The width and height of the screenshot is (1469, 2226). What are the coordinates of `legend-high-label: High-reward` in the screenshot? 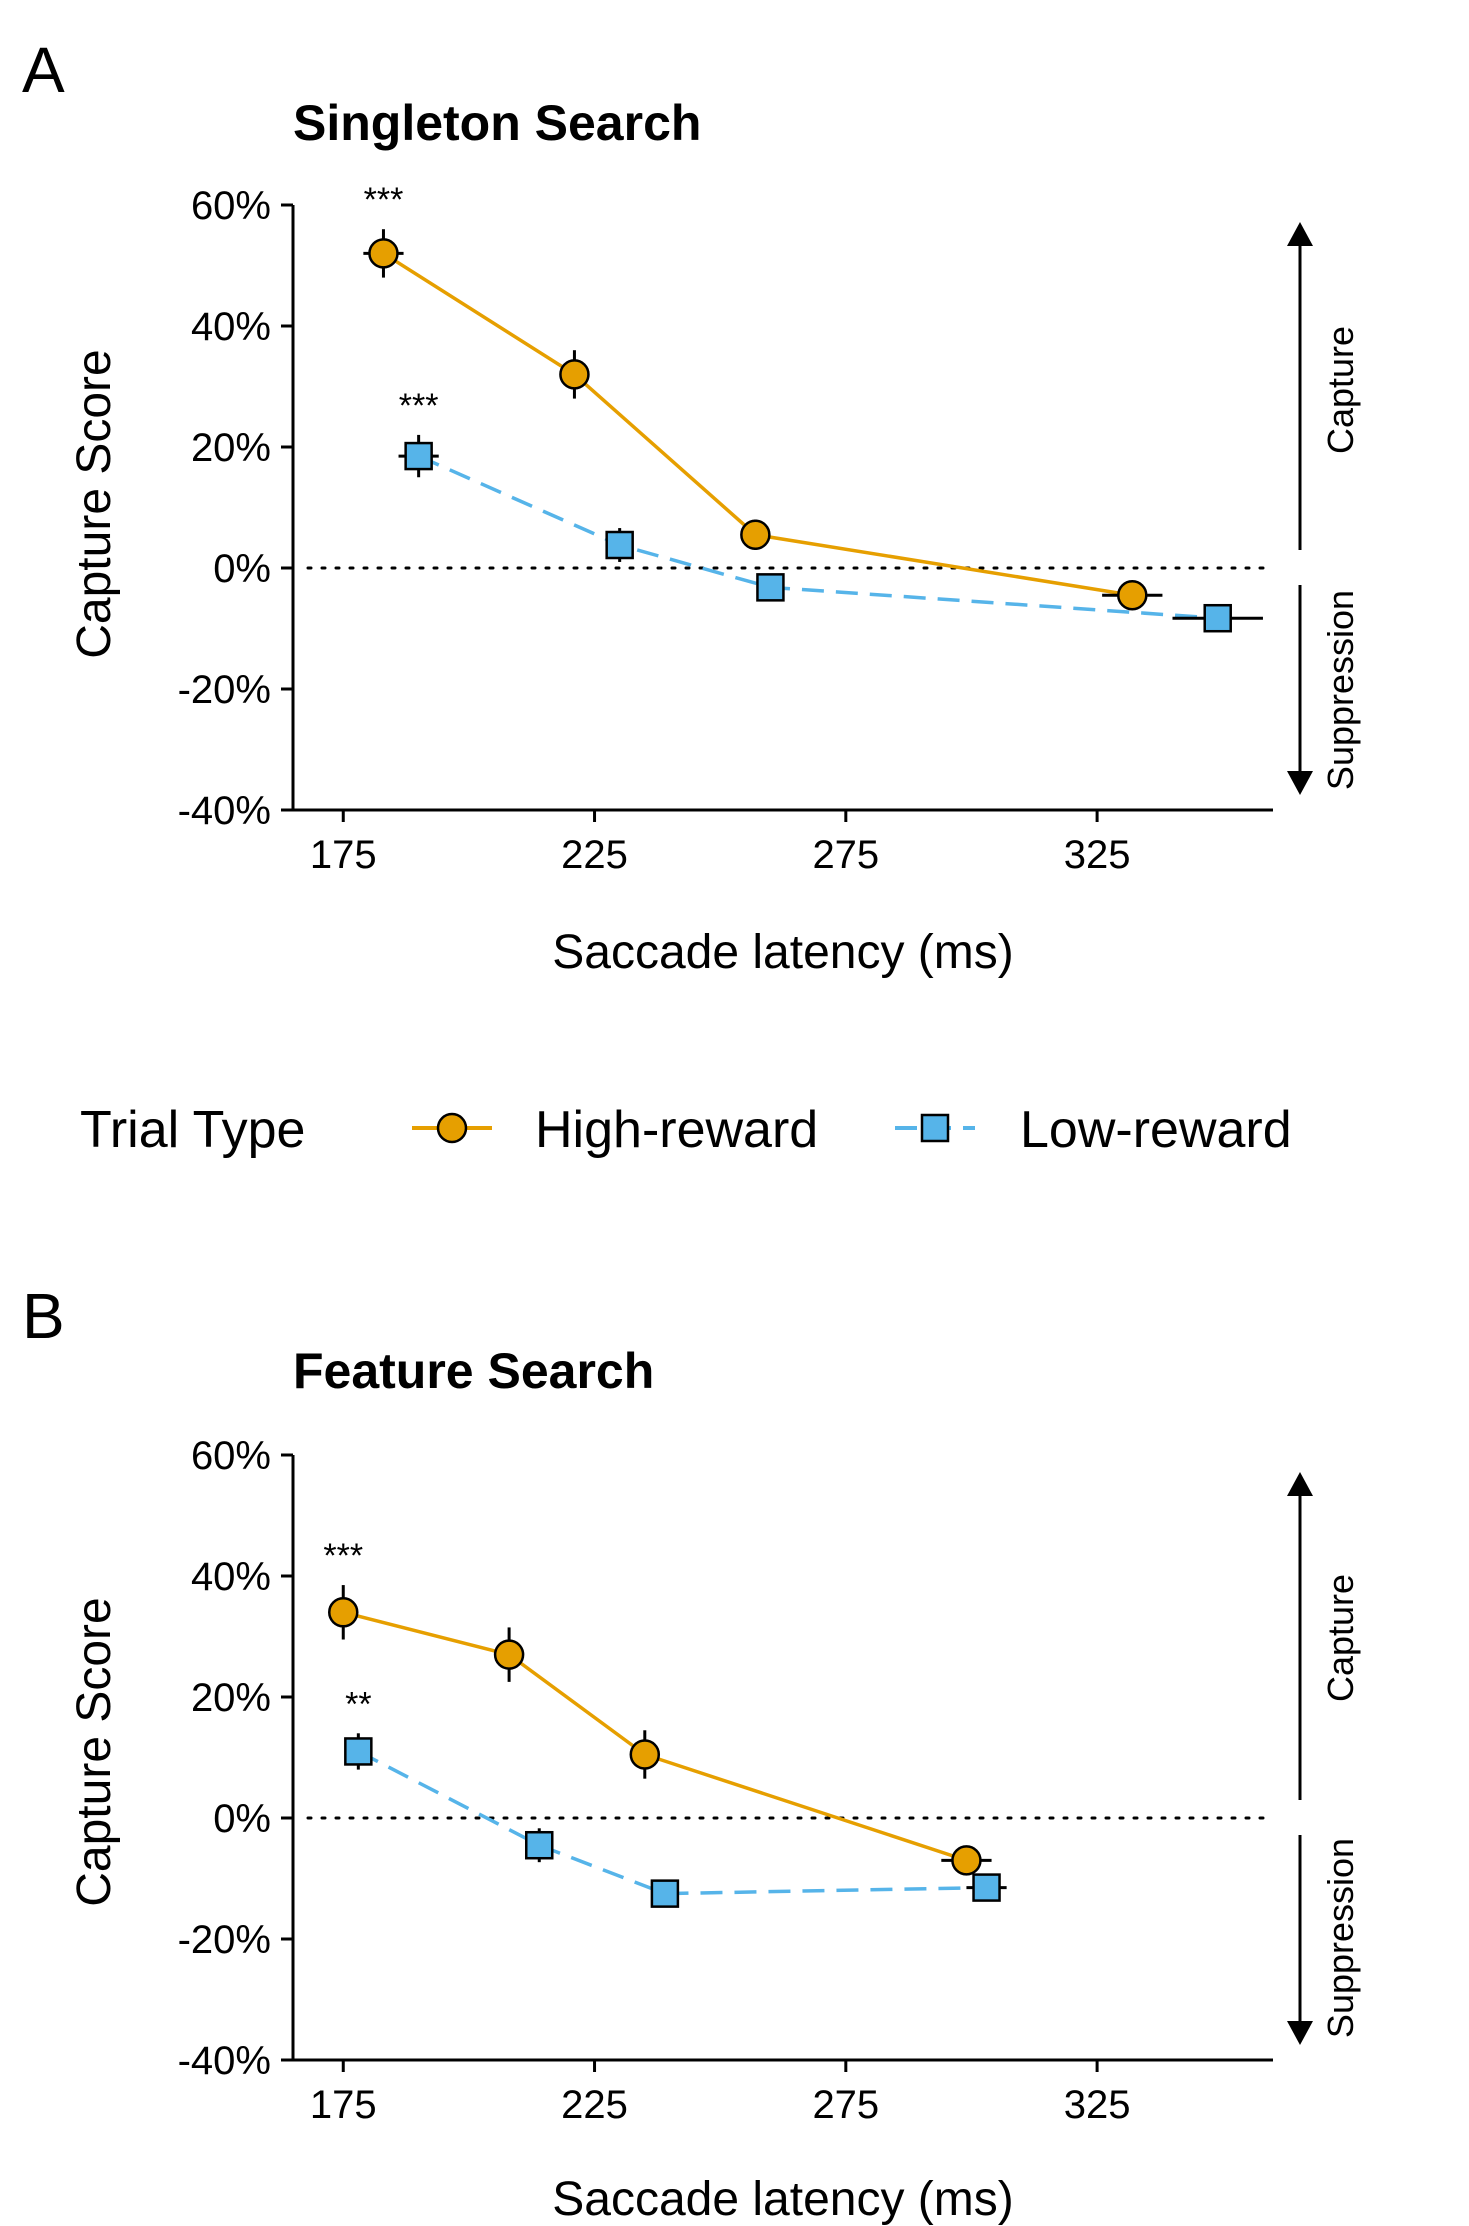 It's located at (676, 1130).